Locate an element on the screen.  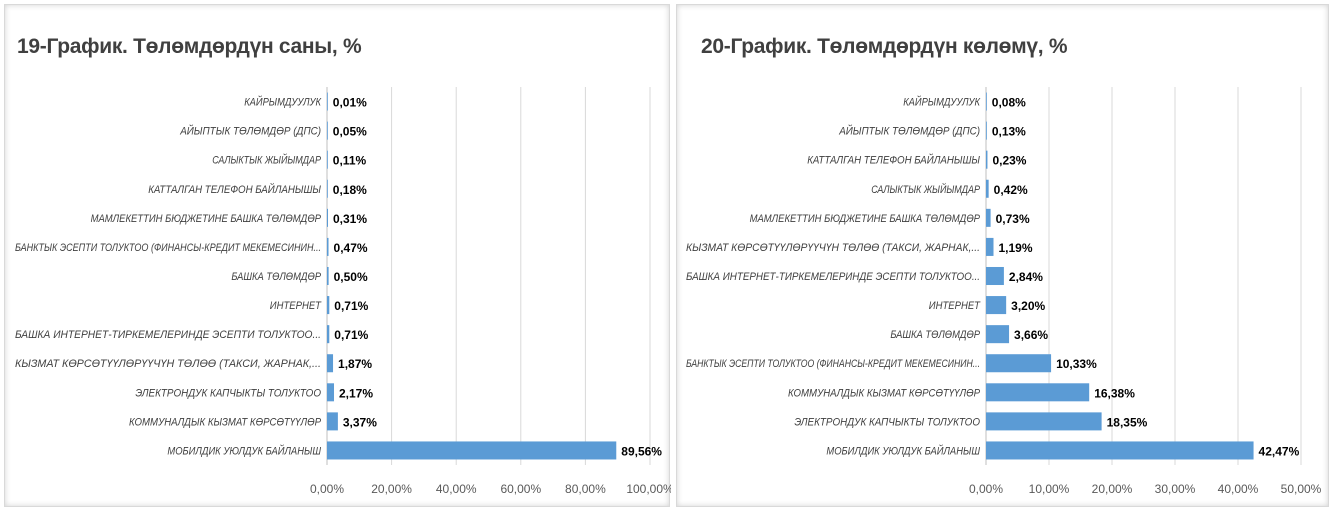
data-label: 0,05% is located at coordinates (350, 132).